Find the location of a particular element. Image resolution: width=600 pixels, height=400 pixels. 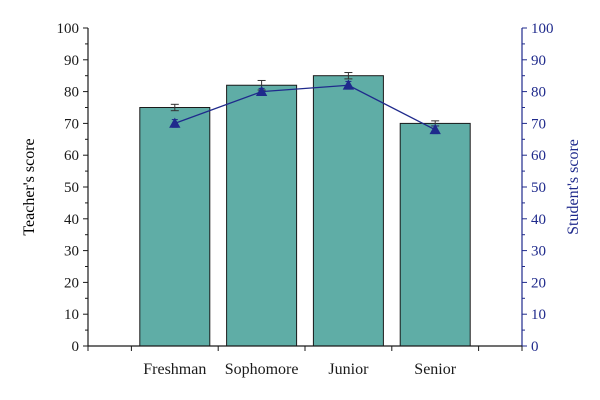

y-axis-left-title: Teacher's score is located at coordinates (29, 186).